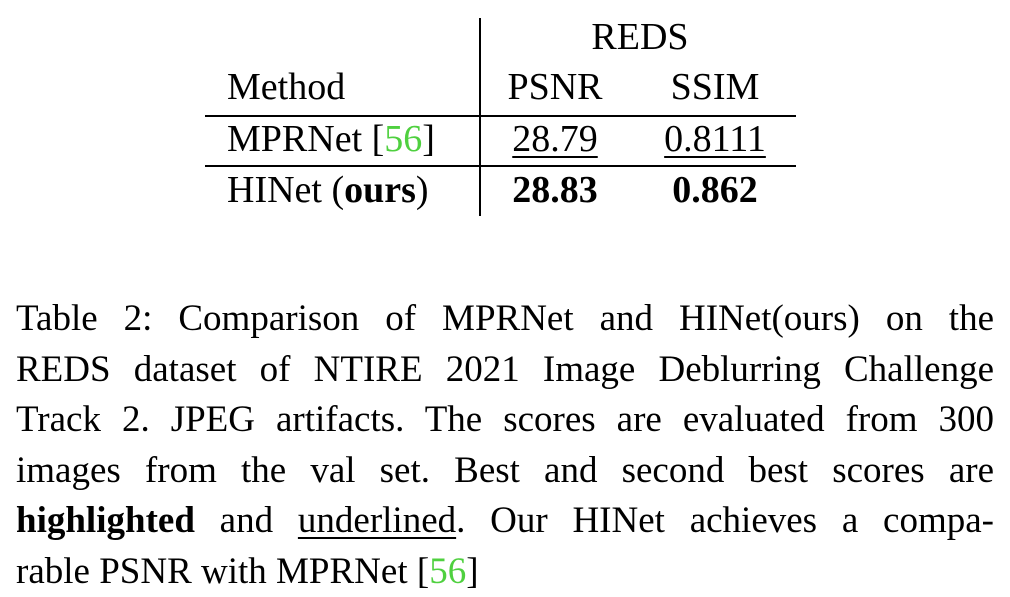  What do you see at coordinates (286, 87) in the screenshot?
I see `column-header-method: Method` at bounding box center [286, 87].